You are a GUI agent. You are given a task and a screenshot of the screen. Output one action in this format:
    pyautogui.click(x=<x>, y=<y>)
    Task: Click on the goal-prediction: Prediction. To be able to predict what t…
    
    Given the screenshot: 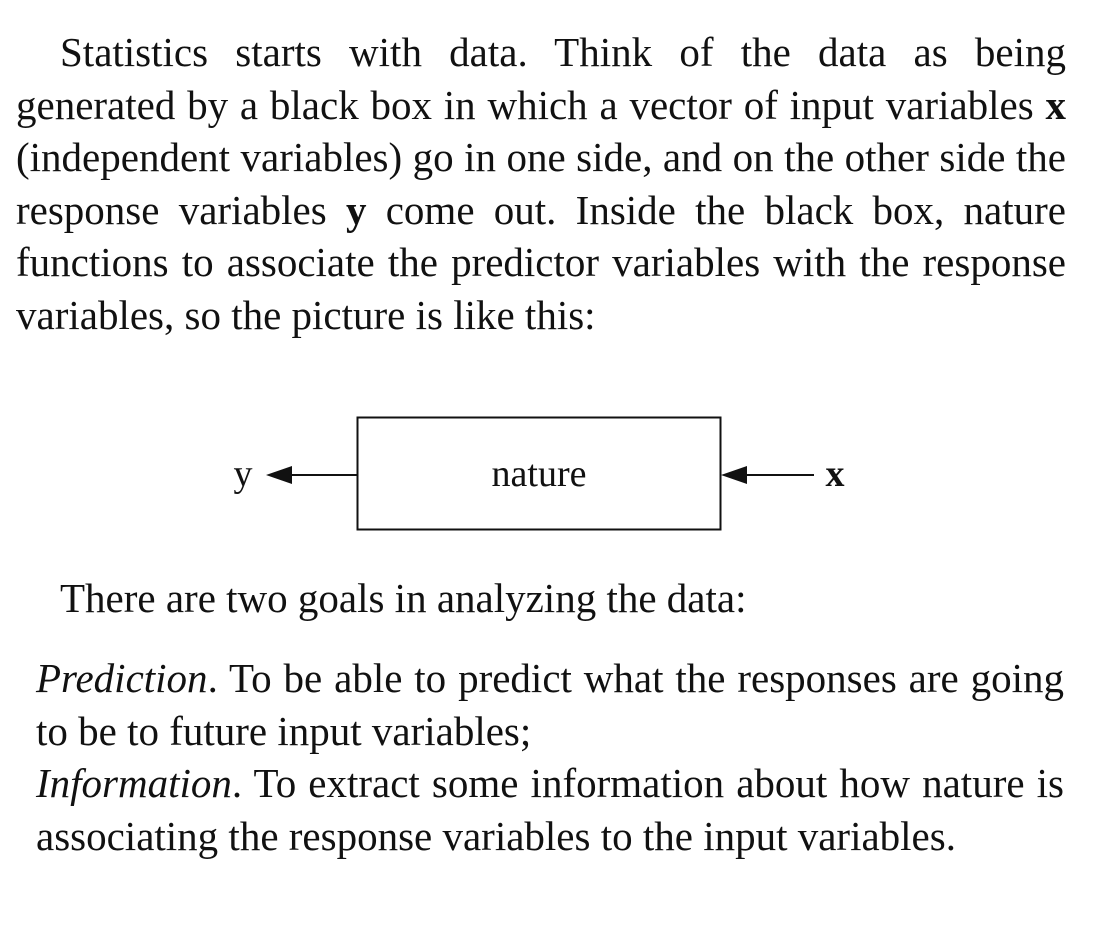 What is the action you would take?
    pyautogui.click(x=550, y=704)
    